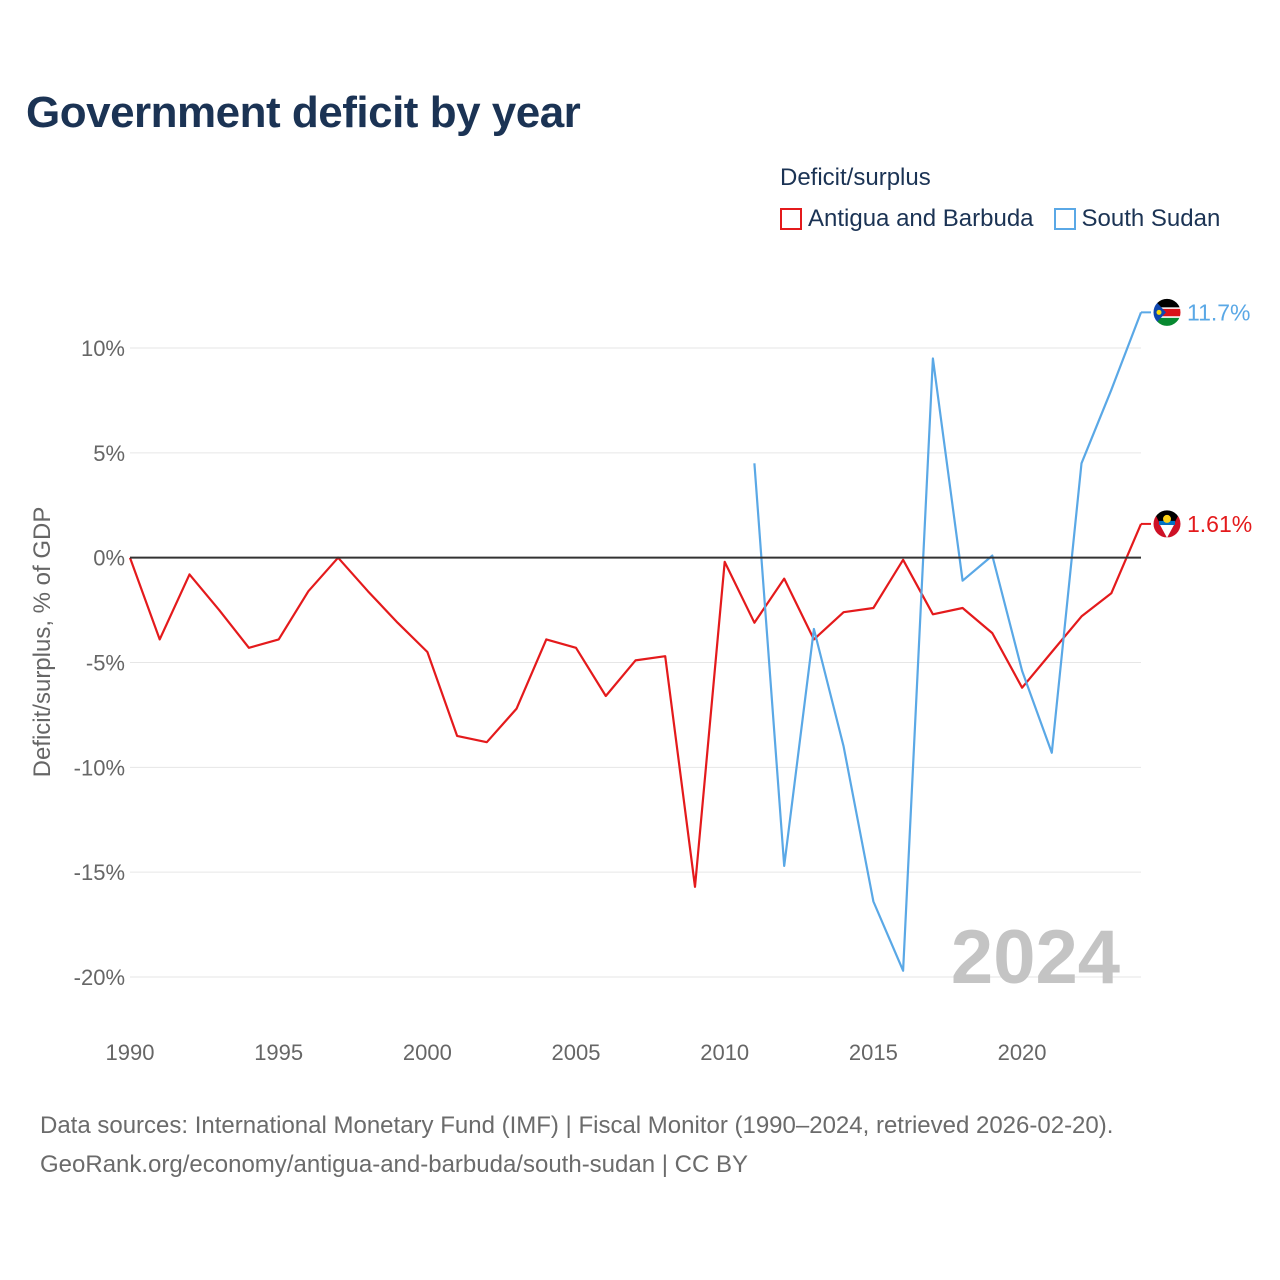 The image size is (1280, 1280). I want to click on legend-item-antigua: Antigua and Barbuda, so click(907, 219).